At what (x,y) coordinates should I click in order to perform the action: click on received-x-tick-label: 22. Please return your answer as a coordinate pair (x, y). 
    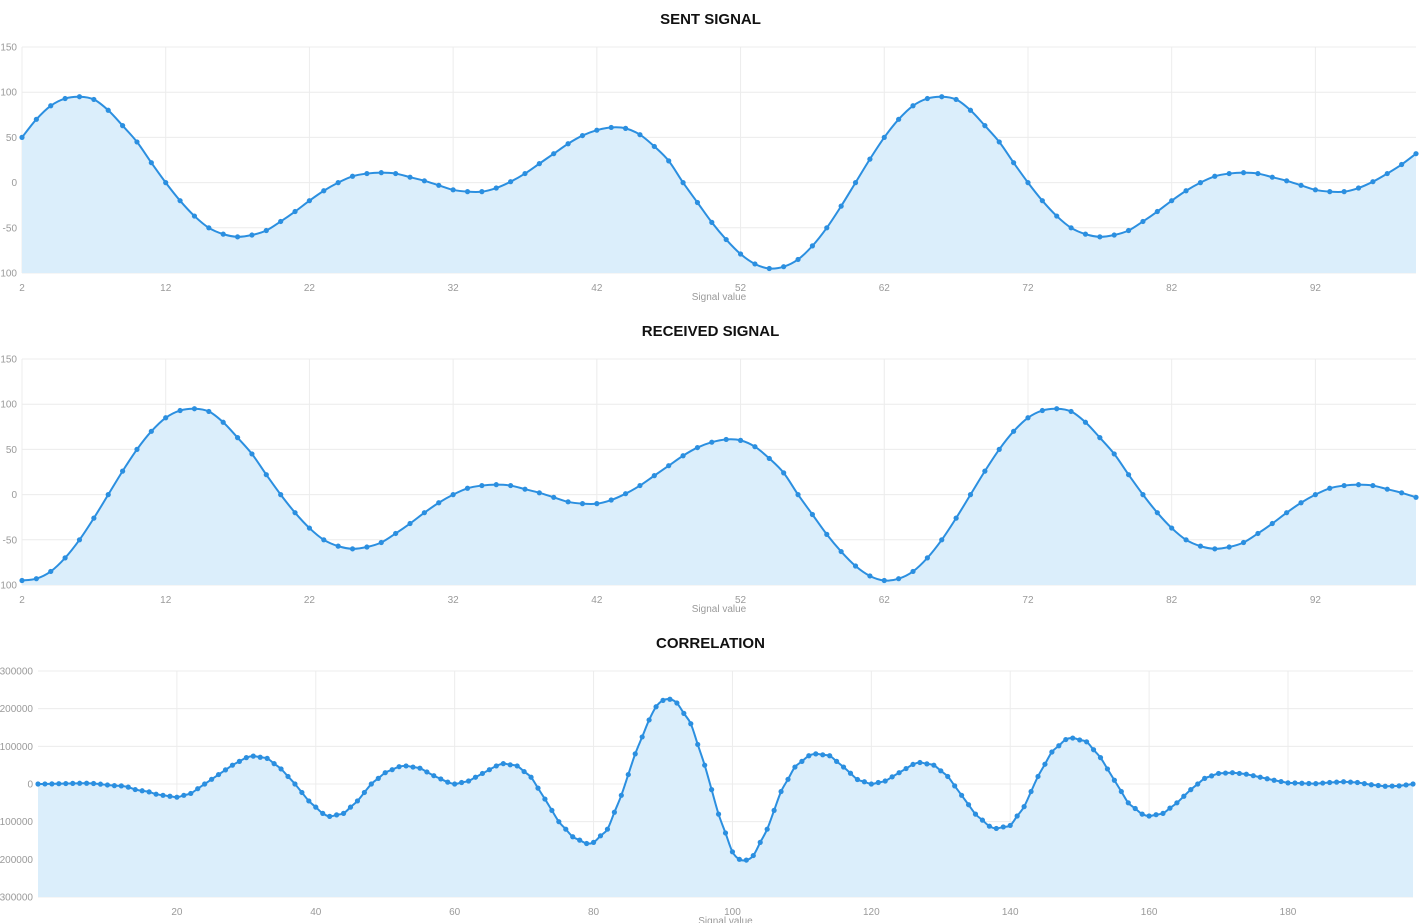
    Looking at the image, I should click on (310, 600).